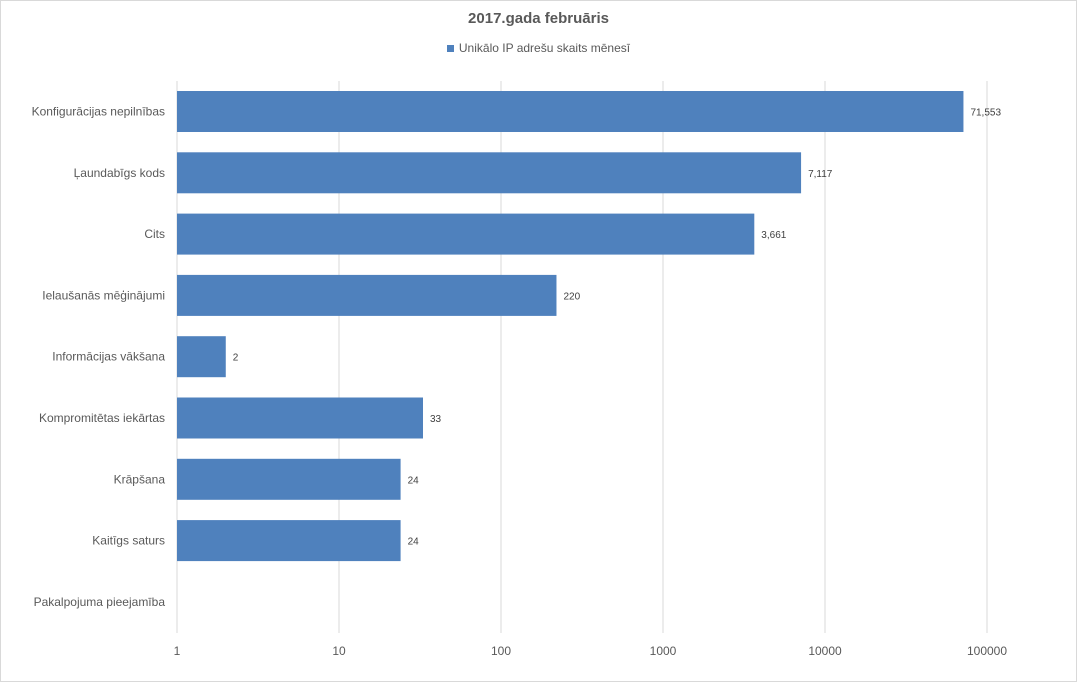  I want to click on data-label: 220, so click(571, 296).